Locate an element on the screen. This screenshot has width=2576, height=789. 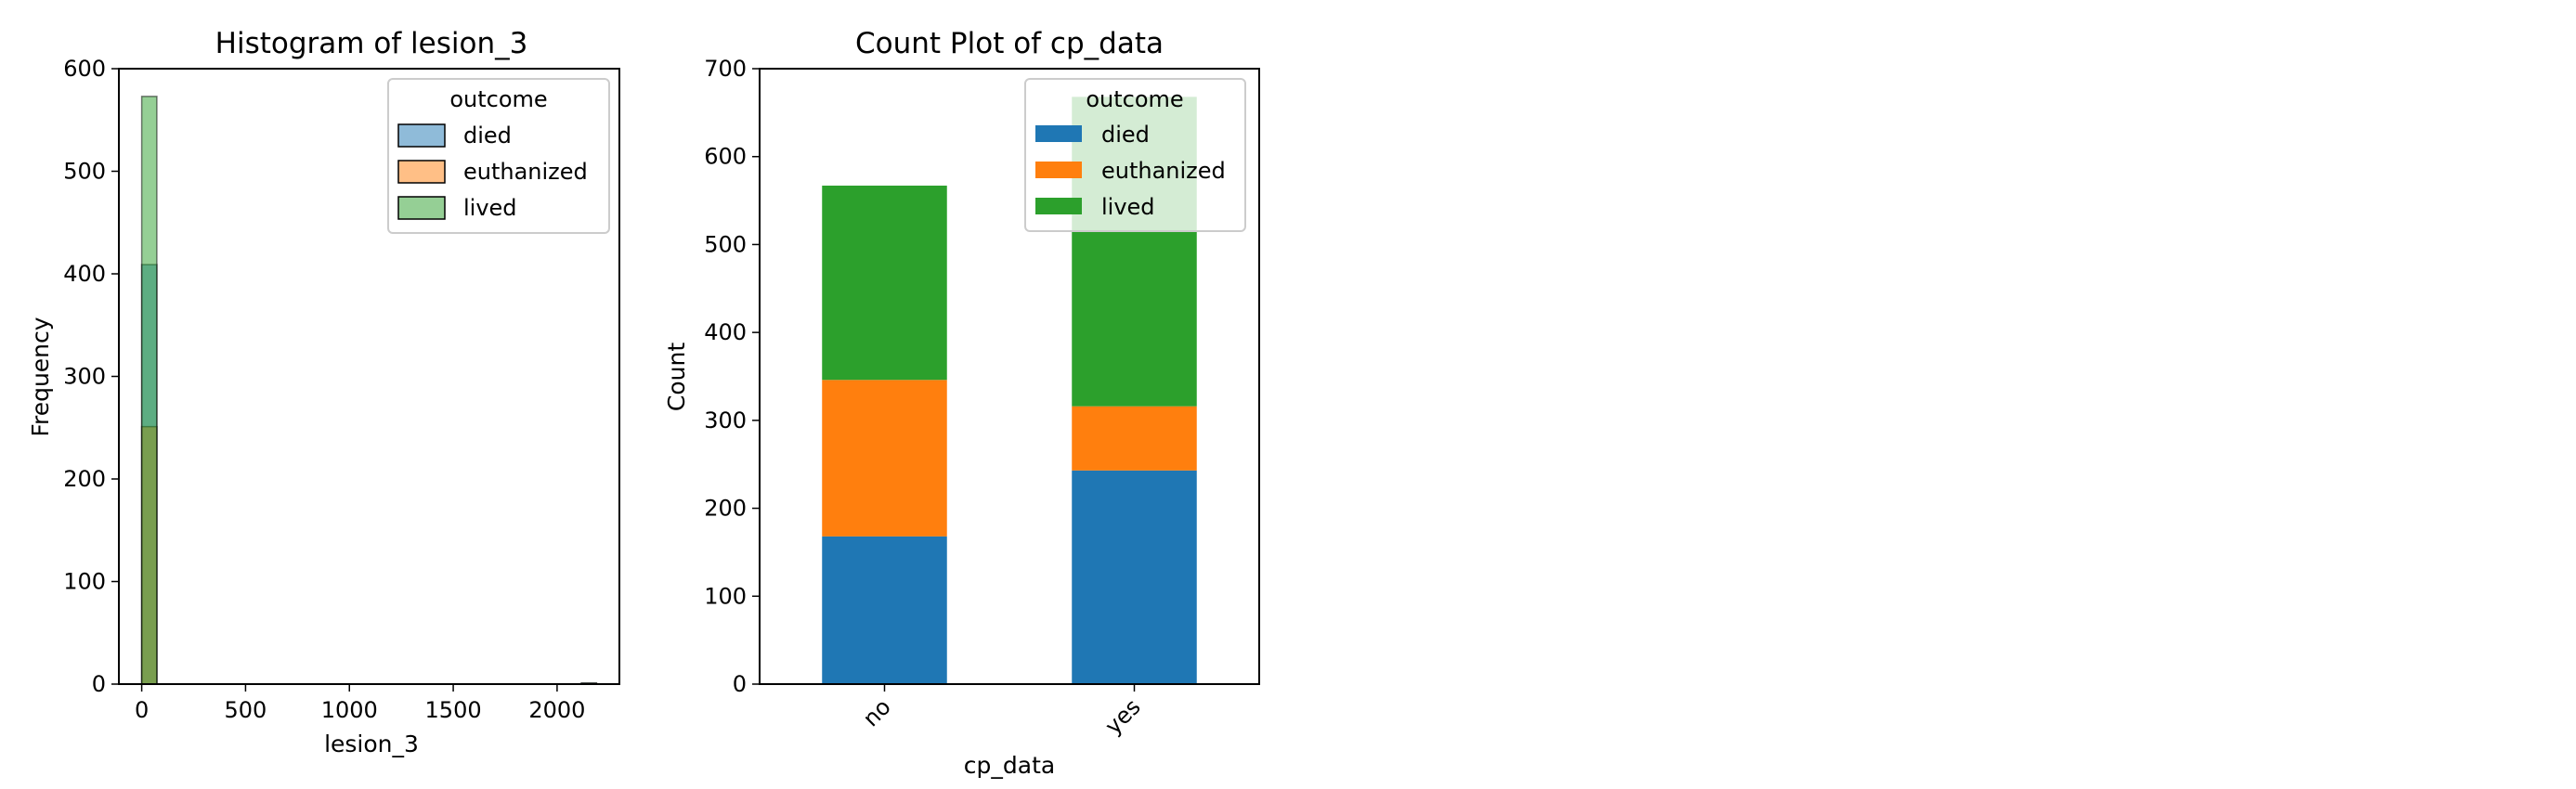
y-tick-label: 700 is located at coordinates (725, 69).